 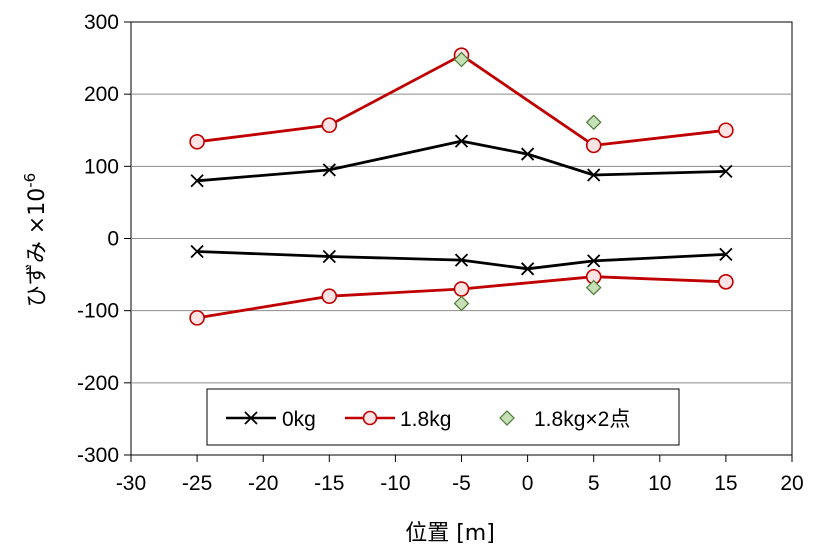 What do you see at coordinates (30, 180) in the screenshot?
I see `y-axis-title-exponent: -6` at bounding box center [30, 180].